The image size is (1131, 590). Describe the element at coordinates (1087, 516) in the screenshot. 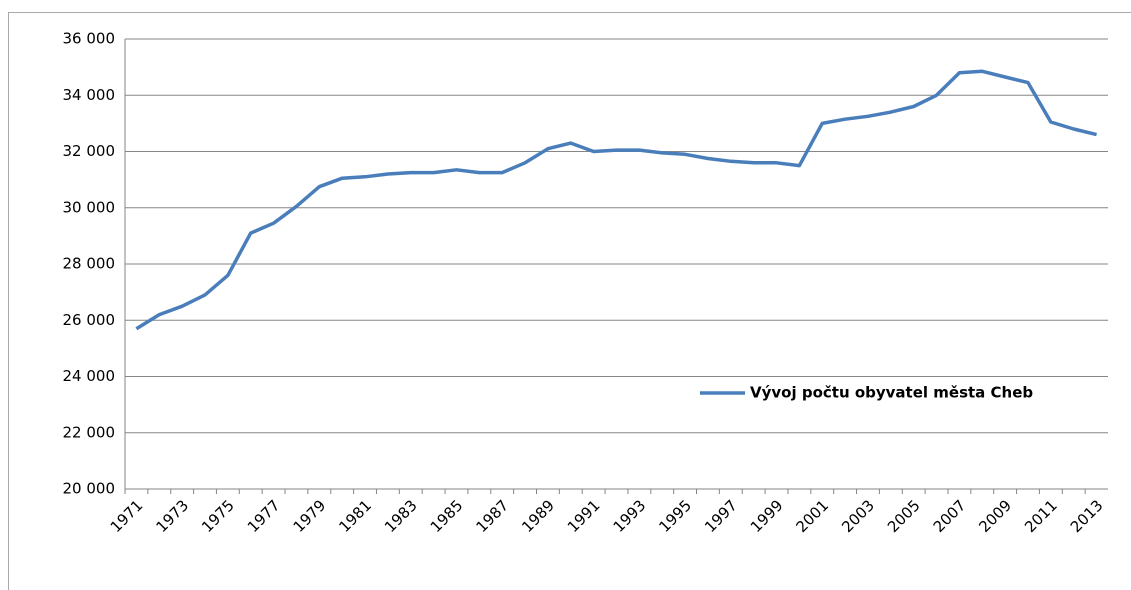

I see `x-tick-label: 2013` at that location.